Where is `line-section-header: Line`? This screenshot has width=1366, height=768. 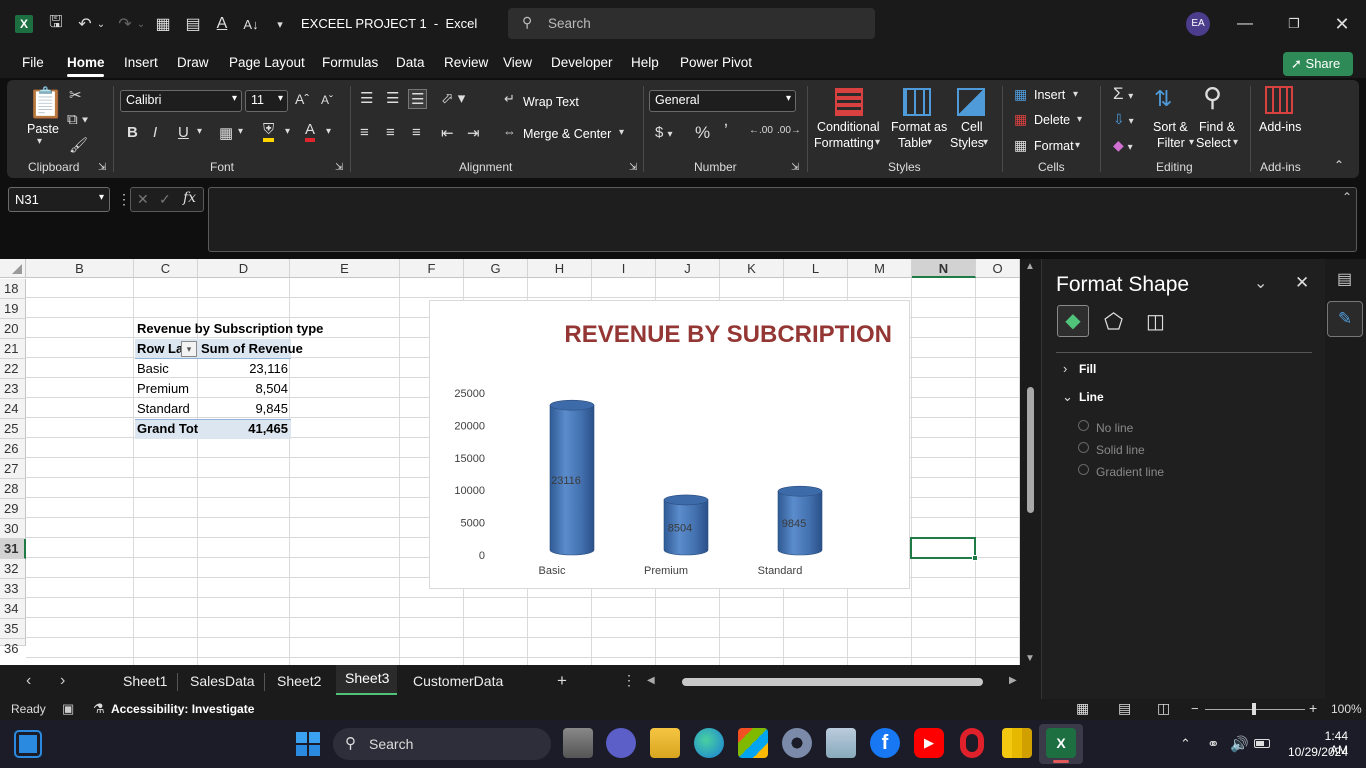
line-section-header: Line is located at coordinates (1091, 397).